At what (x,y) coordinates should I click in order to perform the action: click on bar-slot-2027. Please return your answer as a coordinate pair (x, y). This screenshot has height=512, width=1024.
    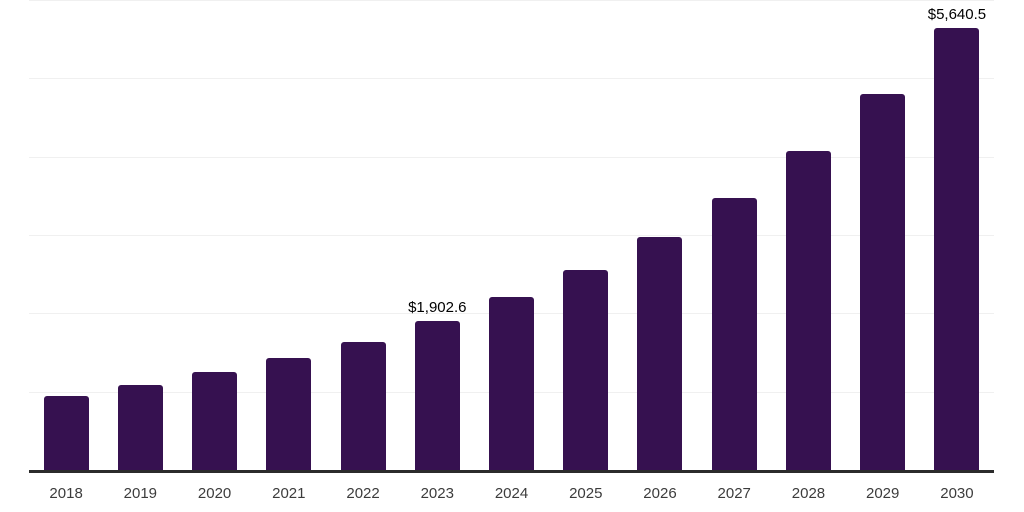
    Looking at the image, I should click on (734, 235).